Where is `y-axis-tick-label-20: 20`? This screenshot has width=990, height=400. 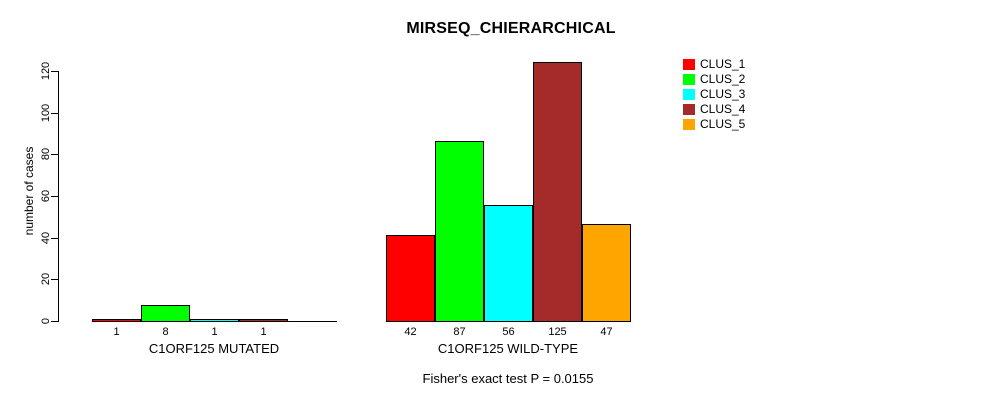 y-axis-tick-label-20: 20 is located at coordinates (46, 279).